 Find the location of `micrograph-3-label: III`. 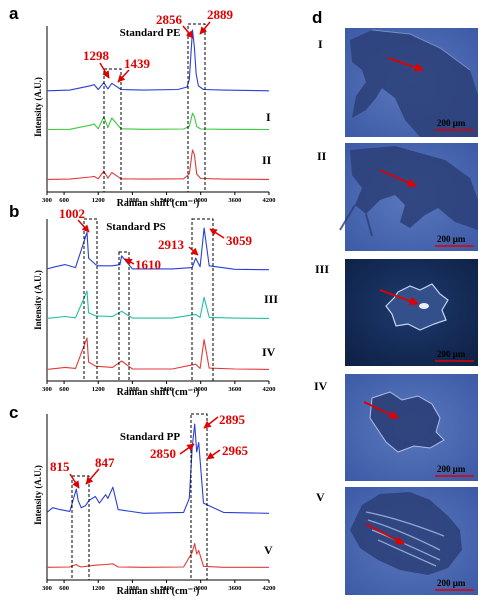

micrograph-3-label: III is located at coordinates (322, 269).